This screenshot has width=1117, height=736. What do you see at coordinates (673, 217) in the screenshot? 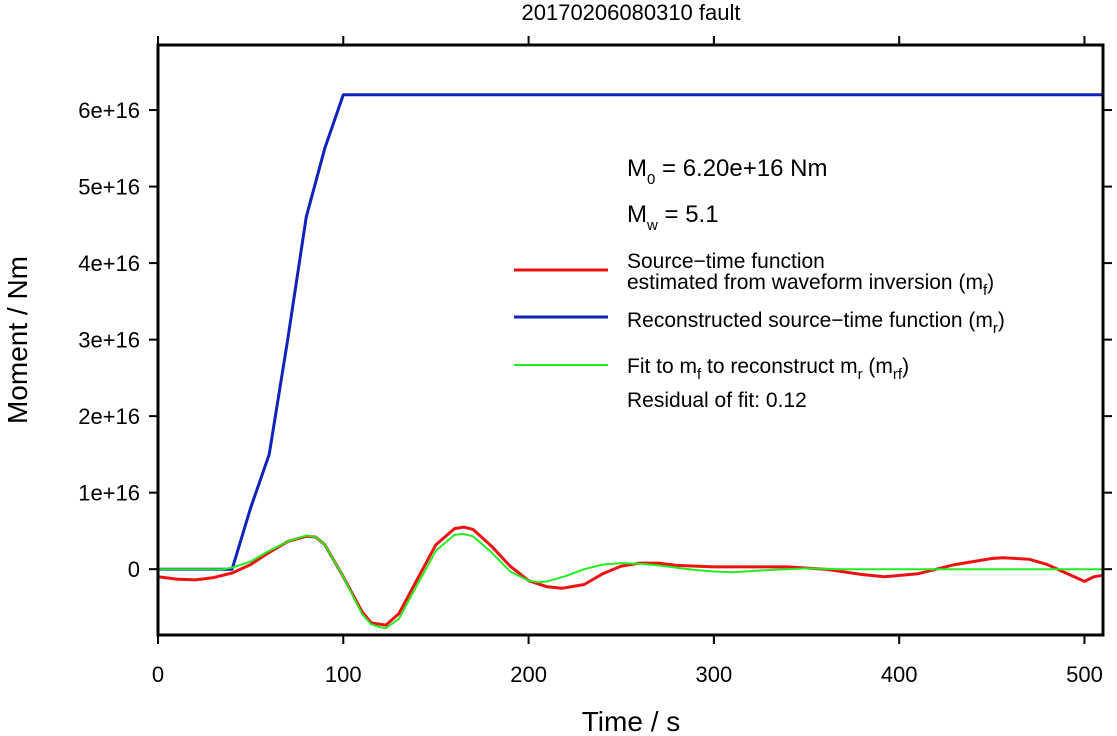
I see `mw-annotation: Mw = 5.1` at bounding box center [673, 217].